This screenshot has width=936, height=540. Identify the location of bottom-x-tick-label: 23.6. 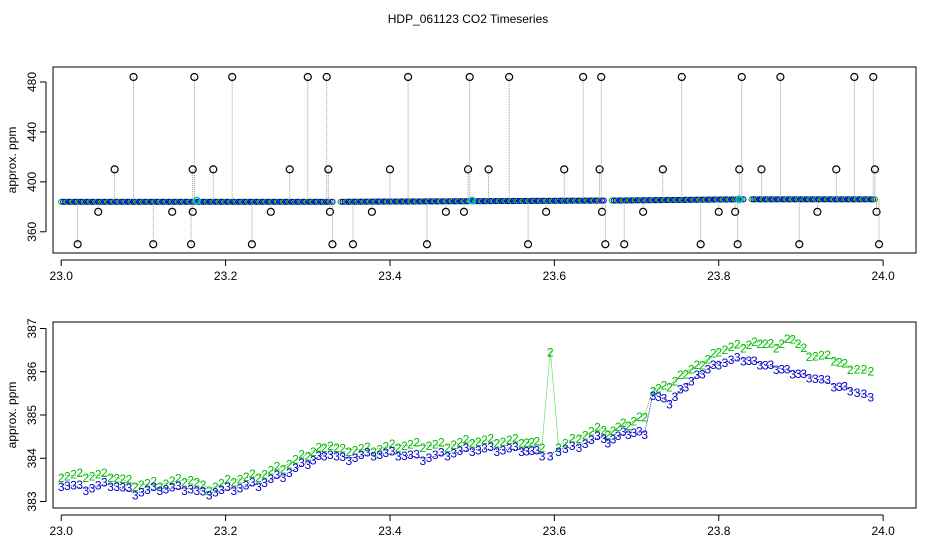
(555, 531).